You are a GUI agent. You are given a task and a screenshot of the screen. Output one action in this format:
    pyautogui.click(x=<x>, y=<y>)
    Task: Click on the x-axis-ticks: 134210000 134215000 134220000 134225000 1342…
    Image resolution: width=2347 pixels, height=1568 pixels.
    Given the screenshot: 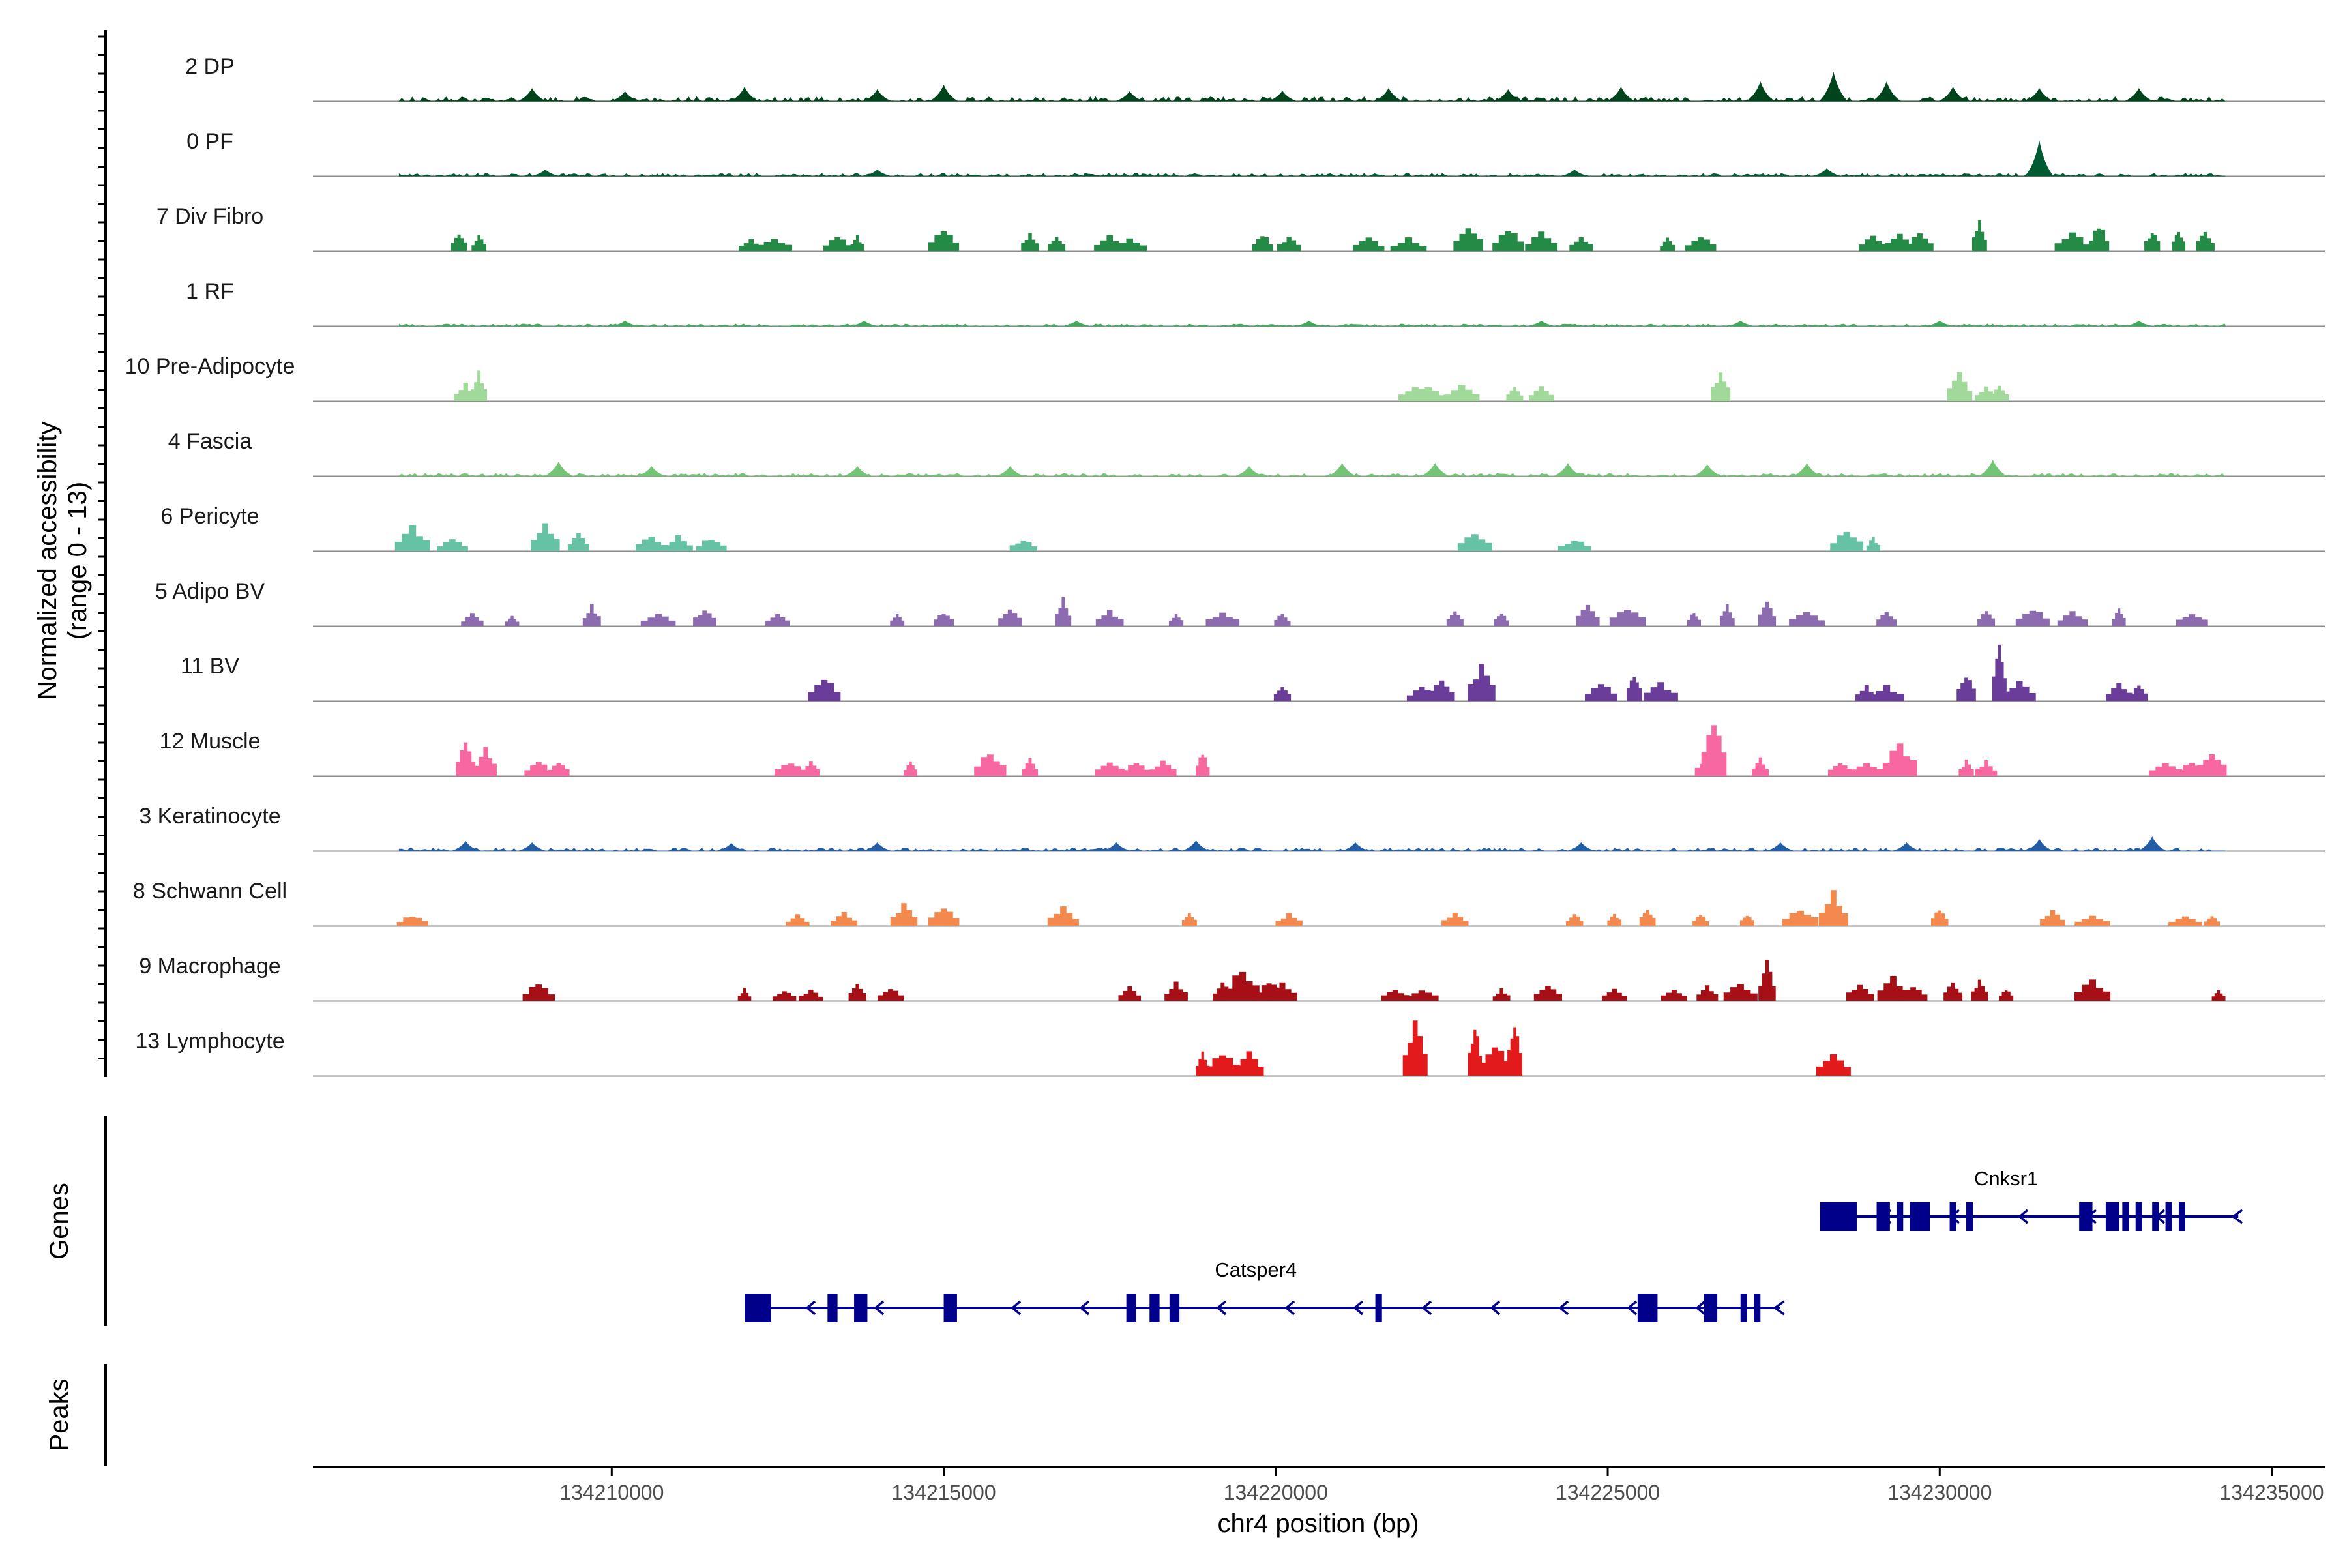 What is the action you would take?
    pyautogui.click(x=1441, y=1486)
    